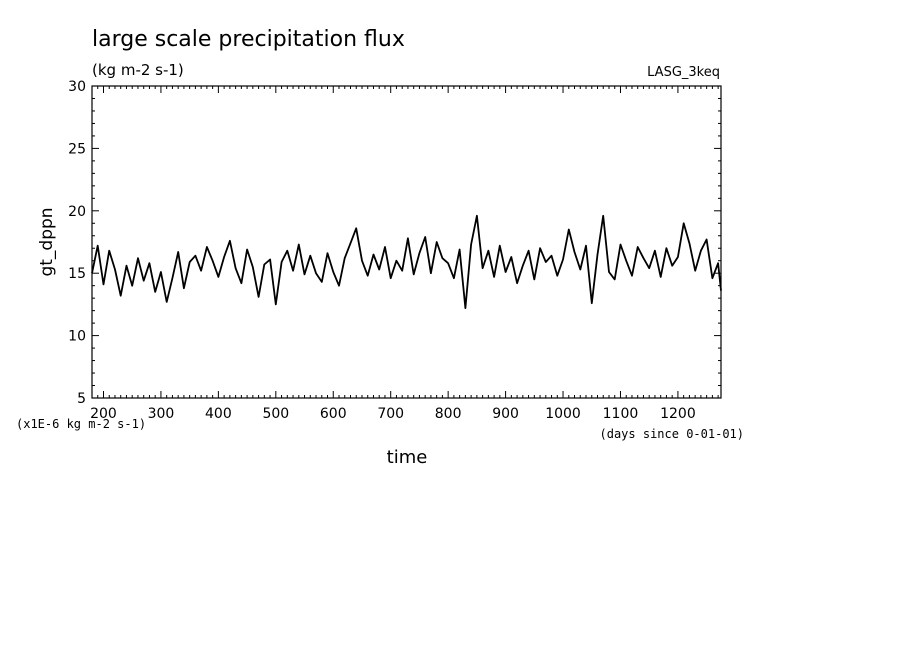 This screenshot has height=654, width=904. What do you see at coordinates (563, 414) in the screenshot?
I see `x-tick-label: 1000` at bounding box center [563, 414].